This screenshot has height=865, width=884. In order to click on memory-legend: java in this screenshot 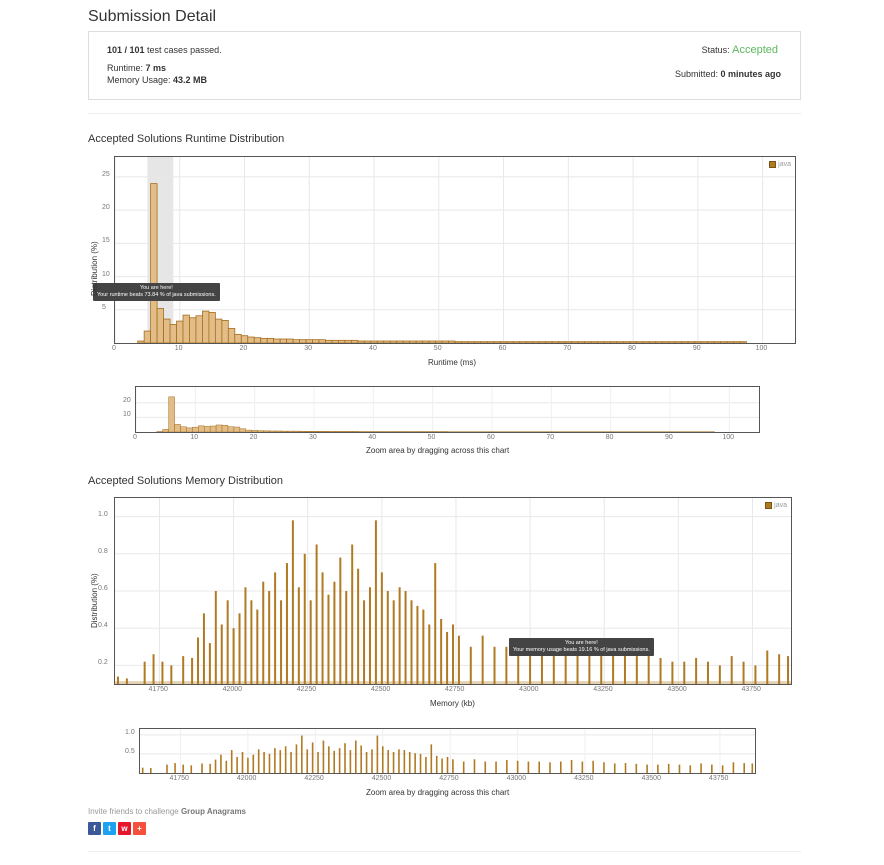, I will do `click(776, 505)`.